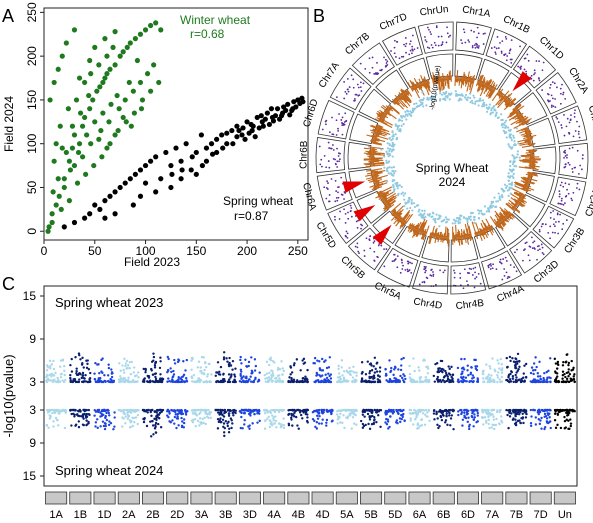 Image resolution: width=593 pixels, height=523 pixels. I want to click on snp-peak-2024, so click(519, 420).